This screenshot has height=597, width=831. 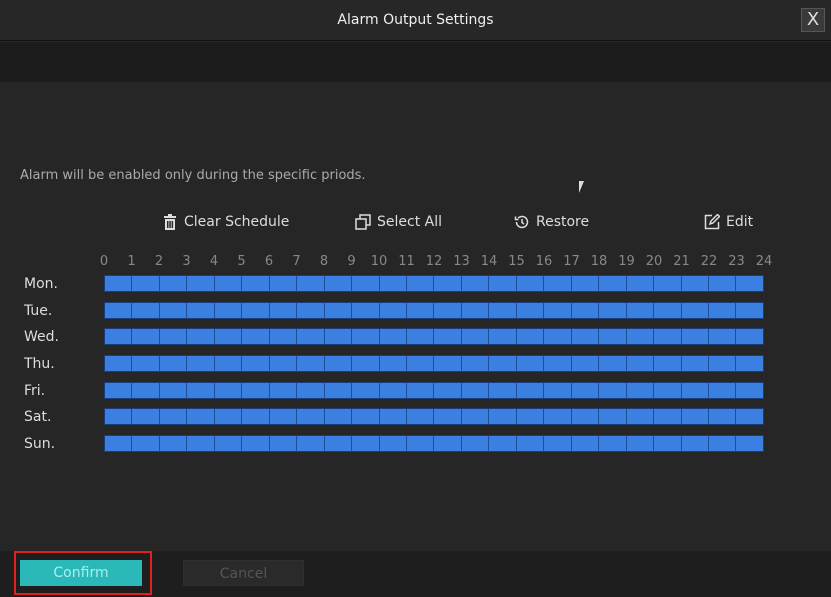 I want to click on close-button: X, so click(x=813, y=20).